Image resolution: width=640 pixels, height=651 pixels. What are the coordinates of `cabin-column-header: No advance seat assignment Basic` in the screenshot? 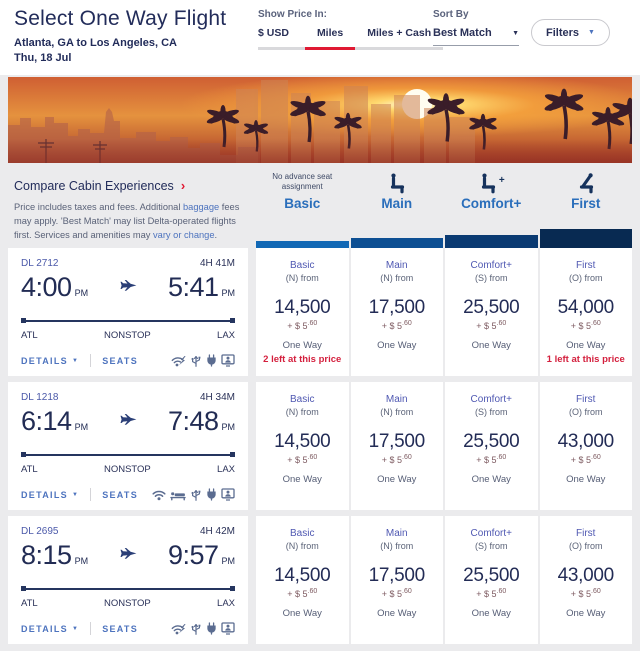 It's located at (302, 205).